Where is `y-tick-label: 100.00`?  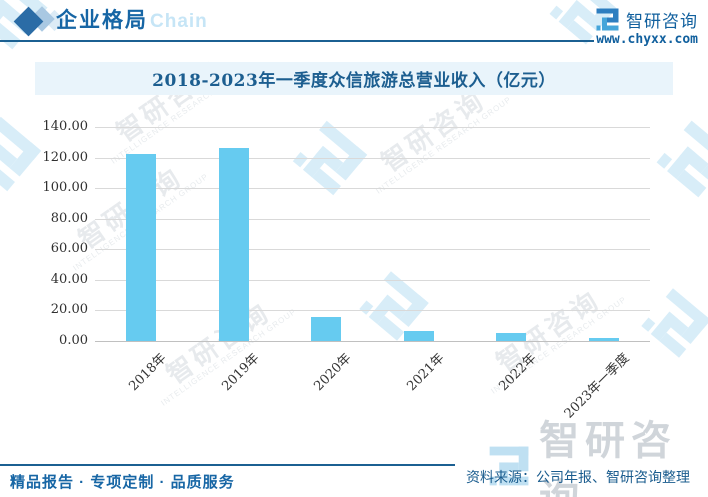
y-tick-label: 100.00 is located at coordinates (65, 188).